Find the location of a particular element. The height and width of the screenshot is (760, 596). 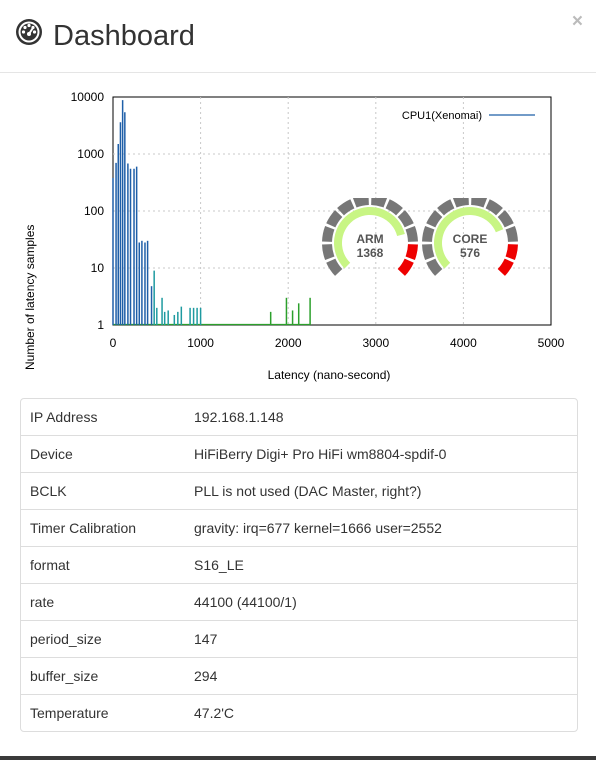

close-button: × is located at coordinates (577, 21).